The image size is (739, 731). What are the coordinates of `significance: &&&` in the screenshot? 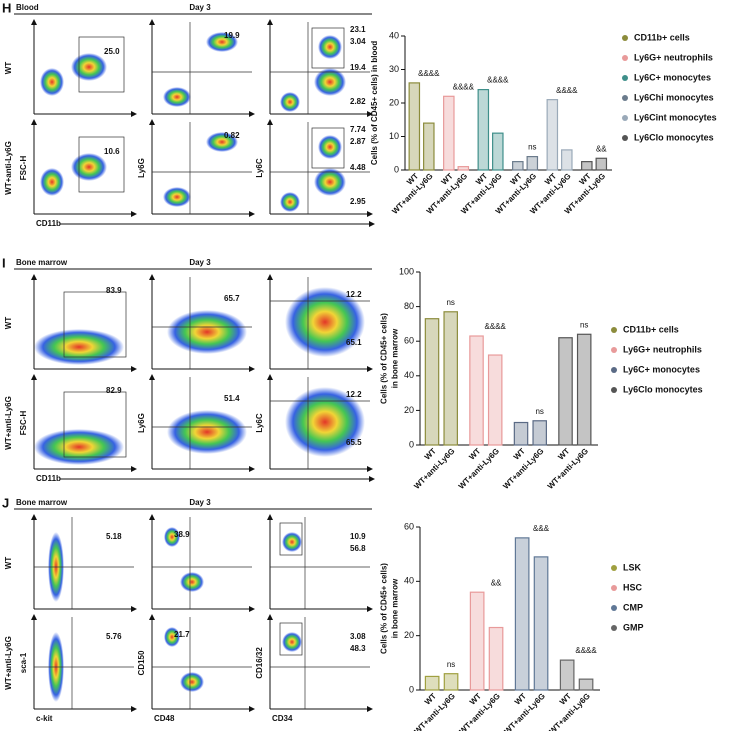 It's located at (541, 528).